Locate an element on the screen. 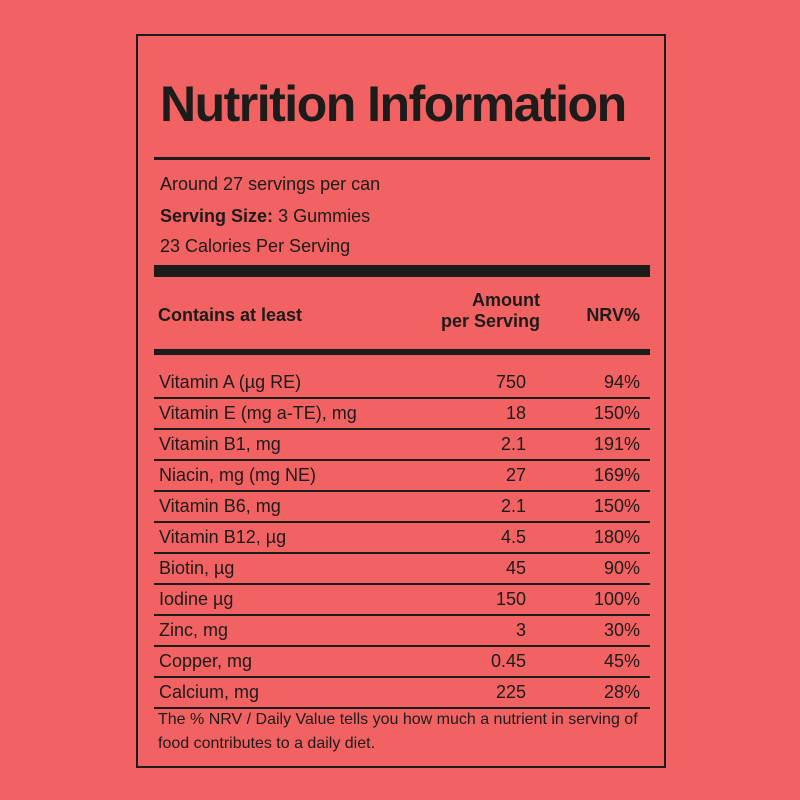 The height and width of the screenshot is (800, 800). divider-medium is located at coordinates (402, 352).